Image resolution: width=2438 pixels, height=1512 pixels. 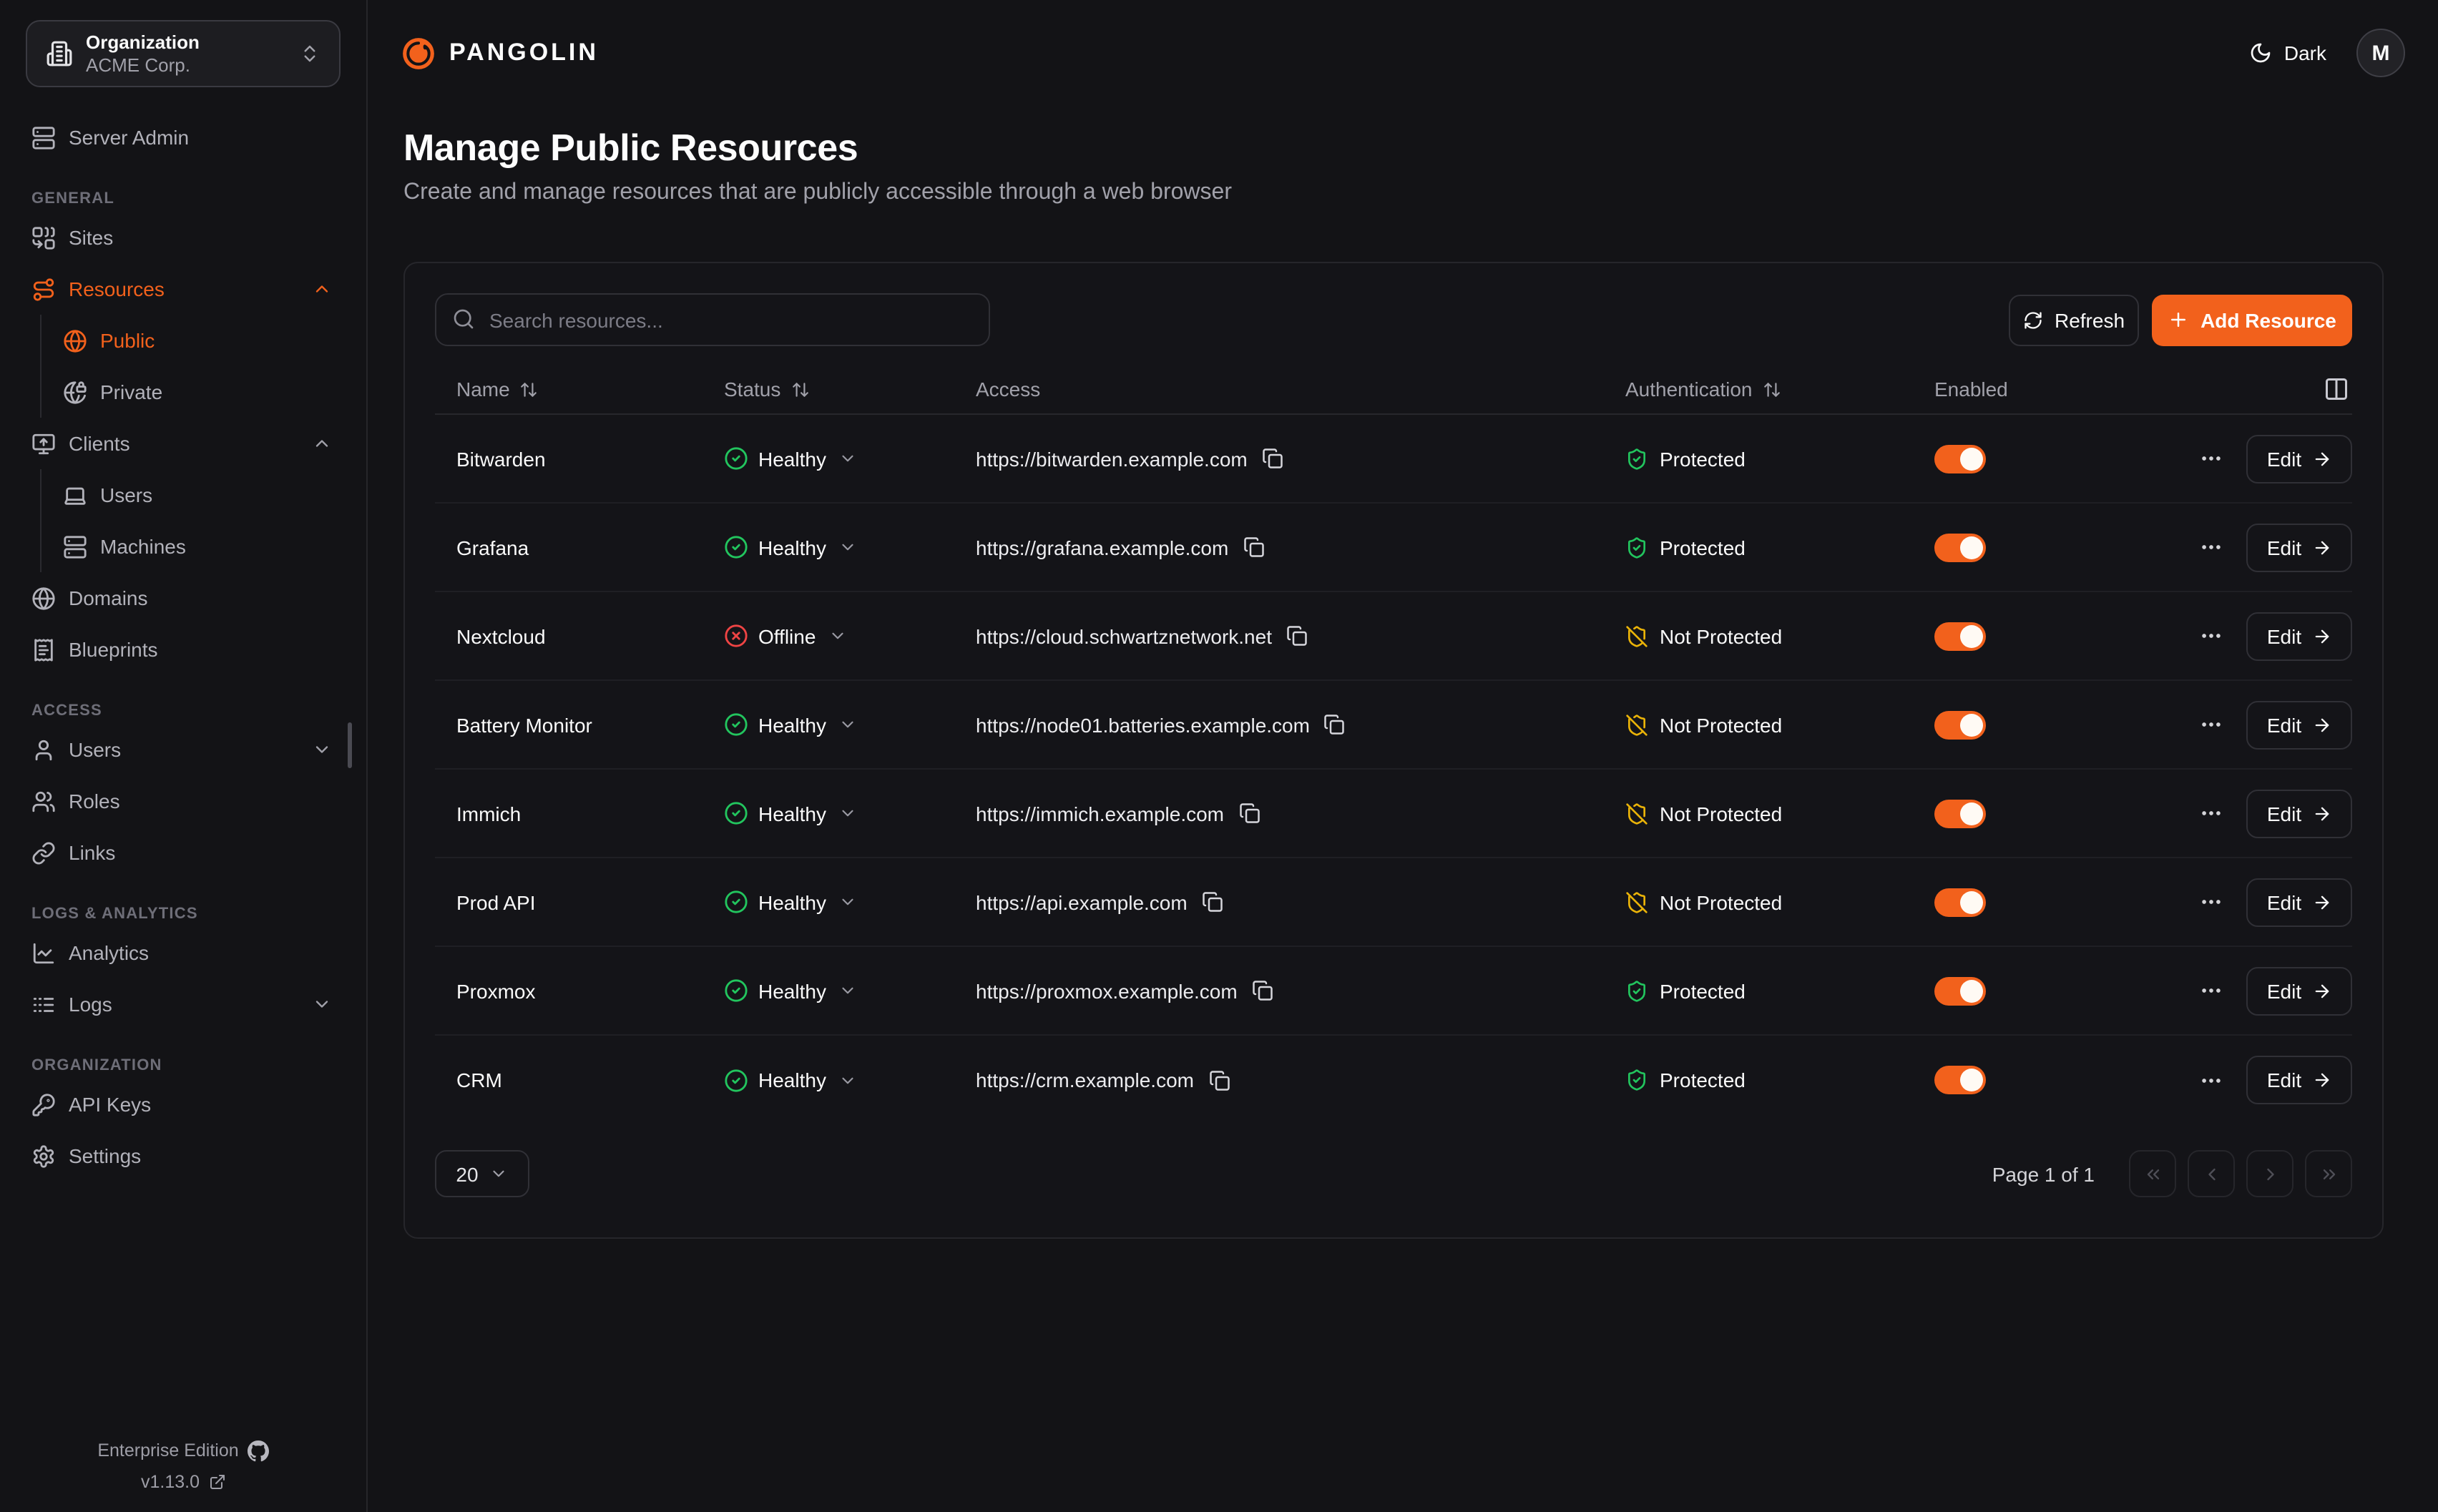 What do you see at coordinates (183, 289) in the screenshot?
I see `sidebar-item-resources: Resources` at bounding box center [183, 289].